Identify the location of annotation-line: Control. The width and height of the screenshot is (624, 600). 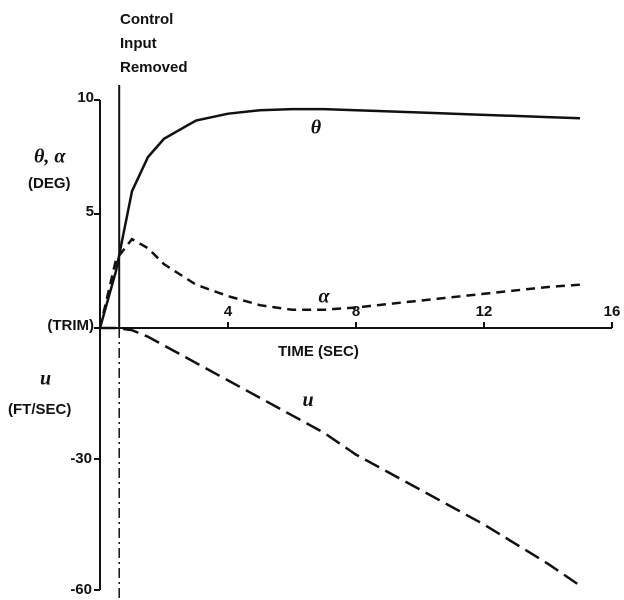
(146, 19).